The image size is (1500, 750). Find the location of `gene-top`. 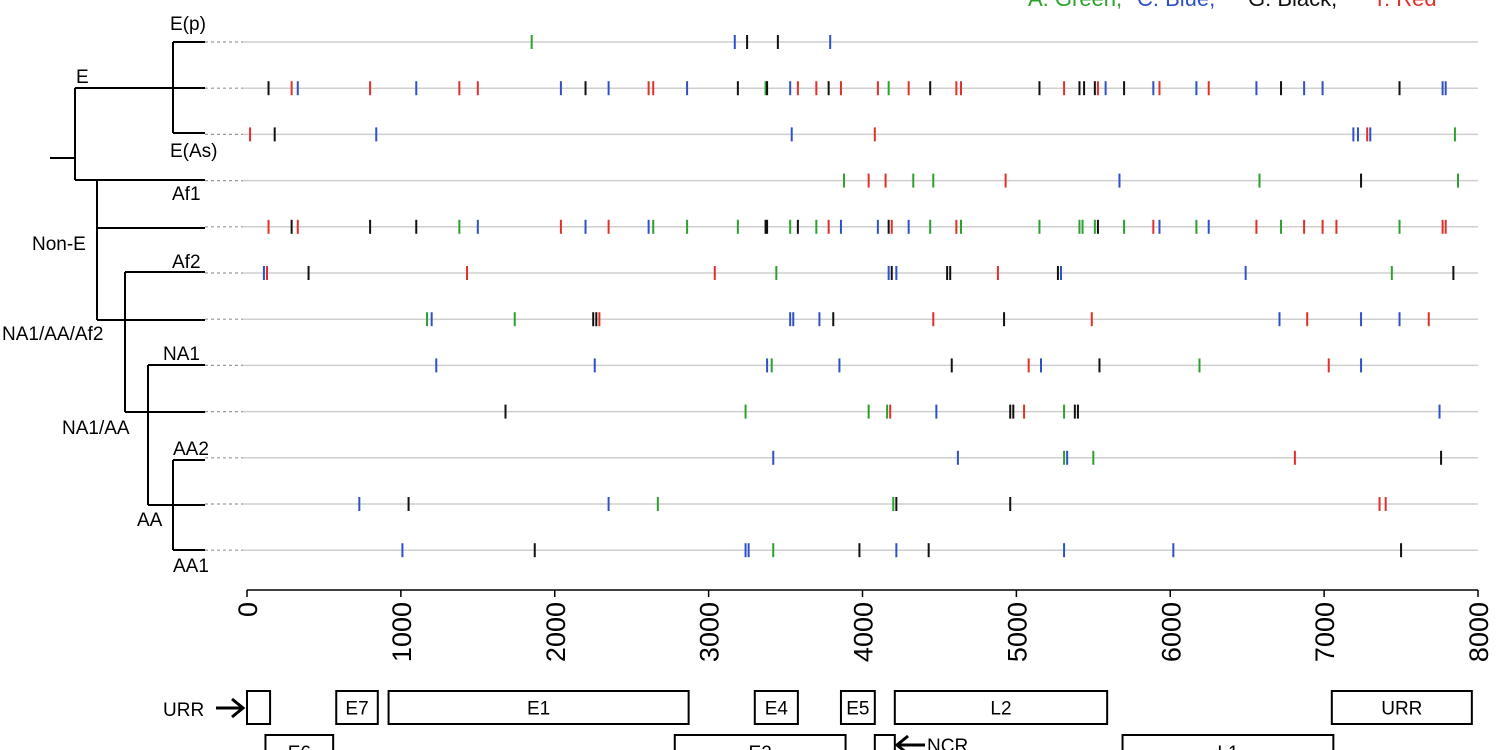

gene-top is located at coordinates (259, 707).